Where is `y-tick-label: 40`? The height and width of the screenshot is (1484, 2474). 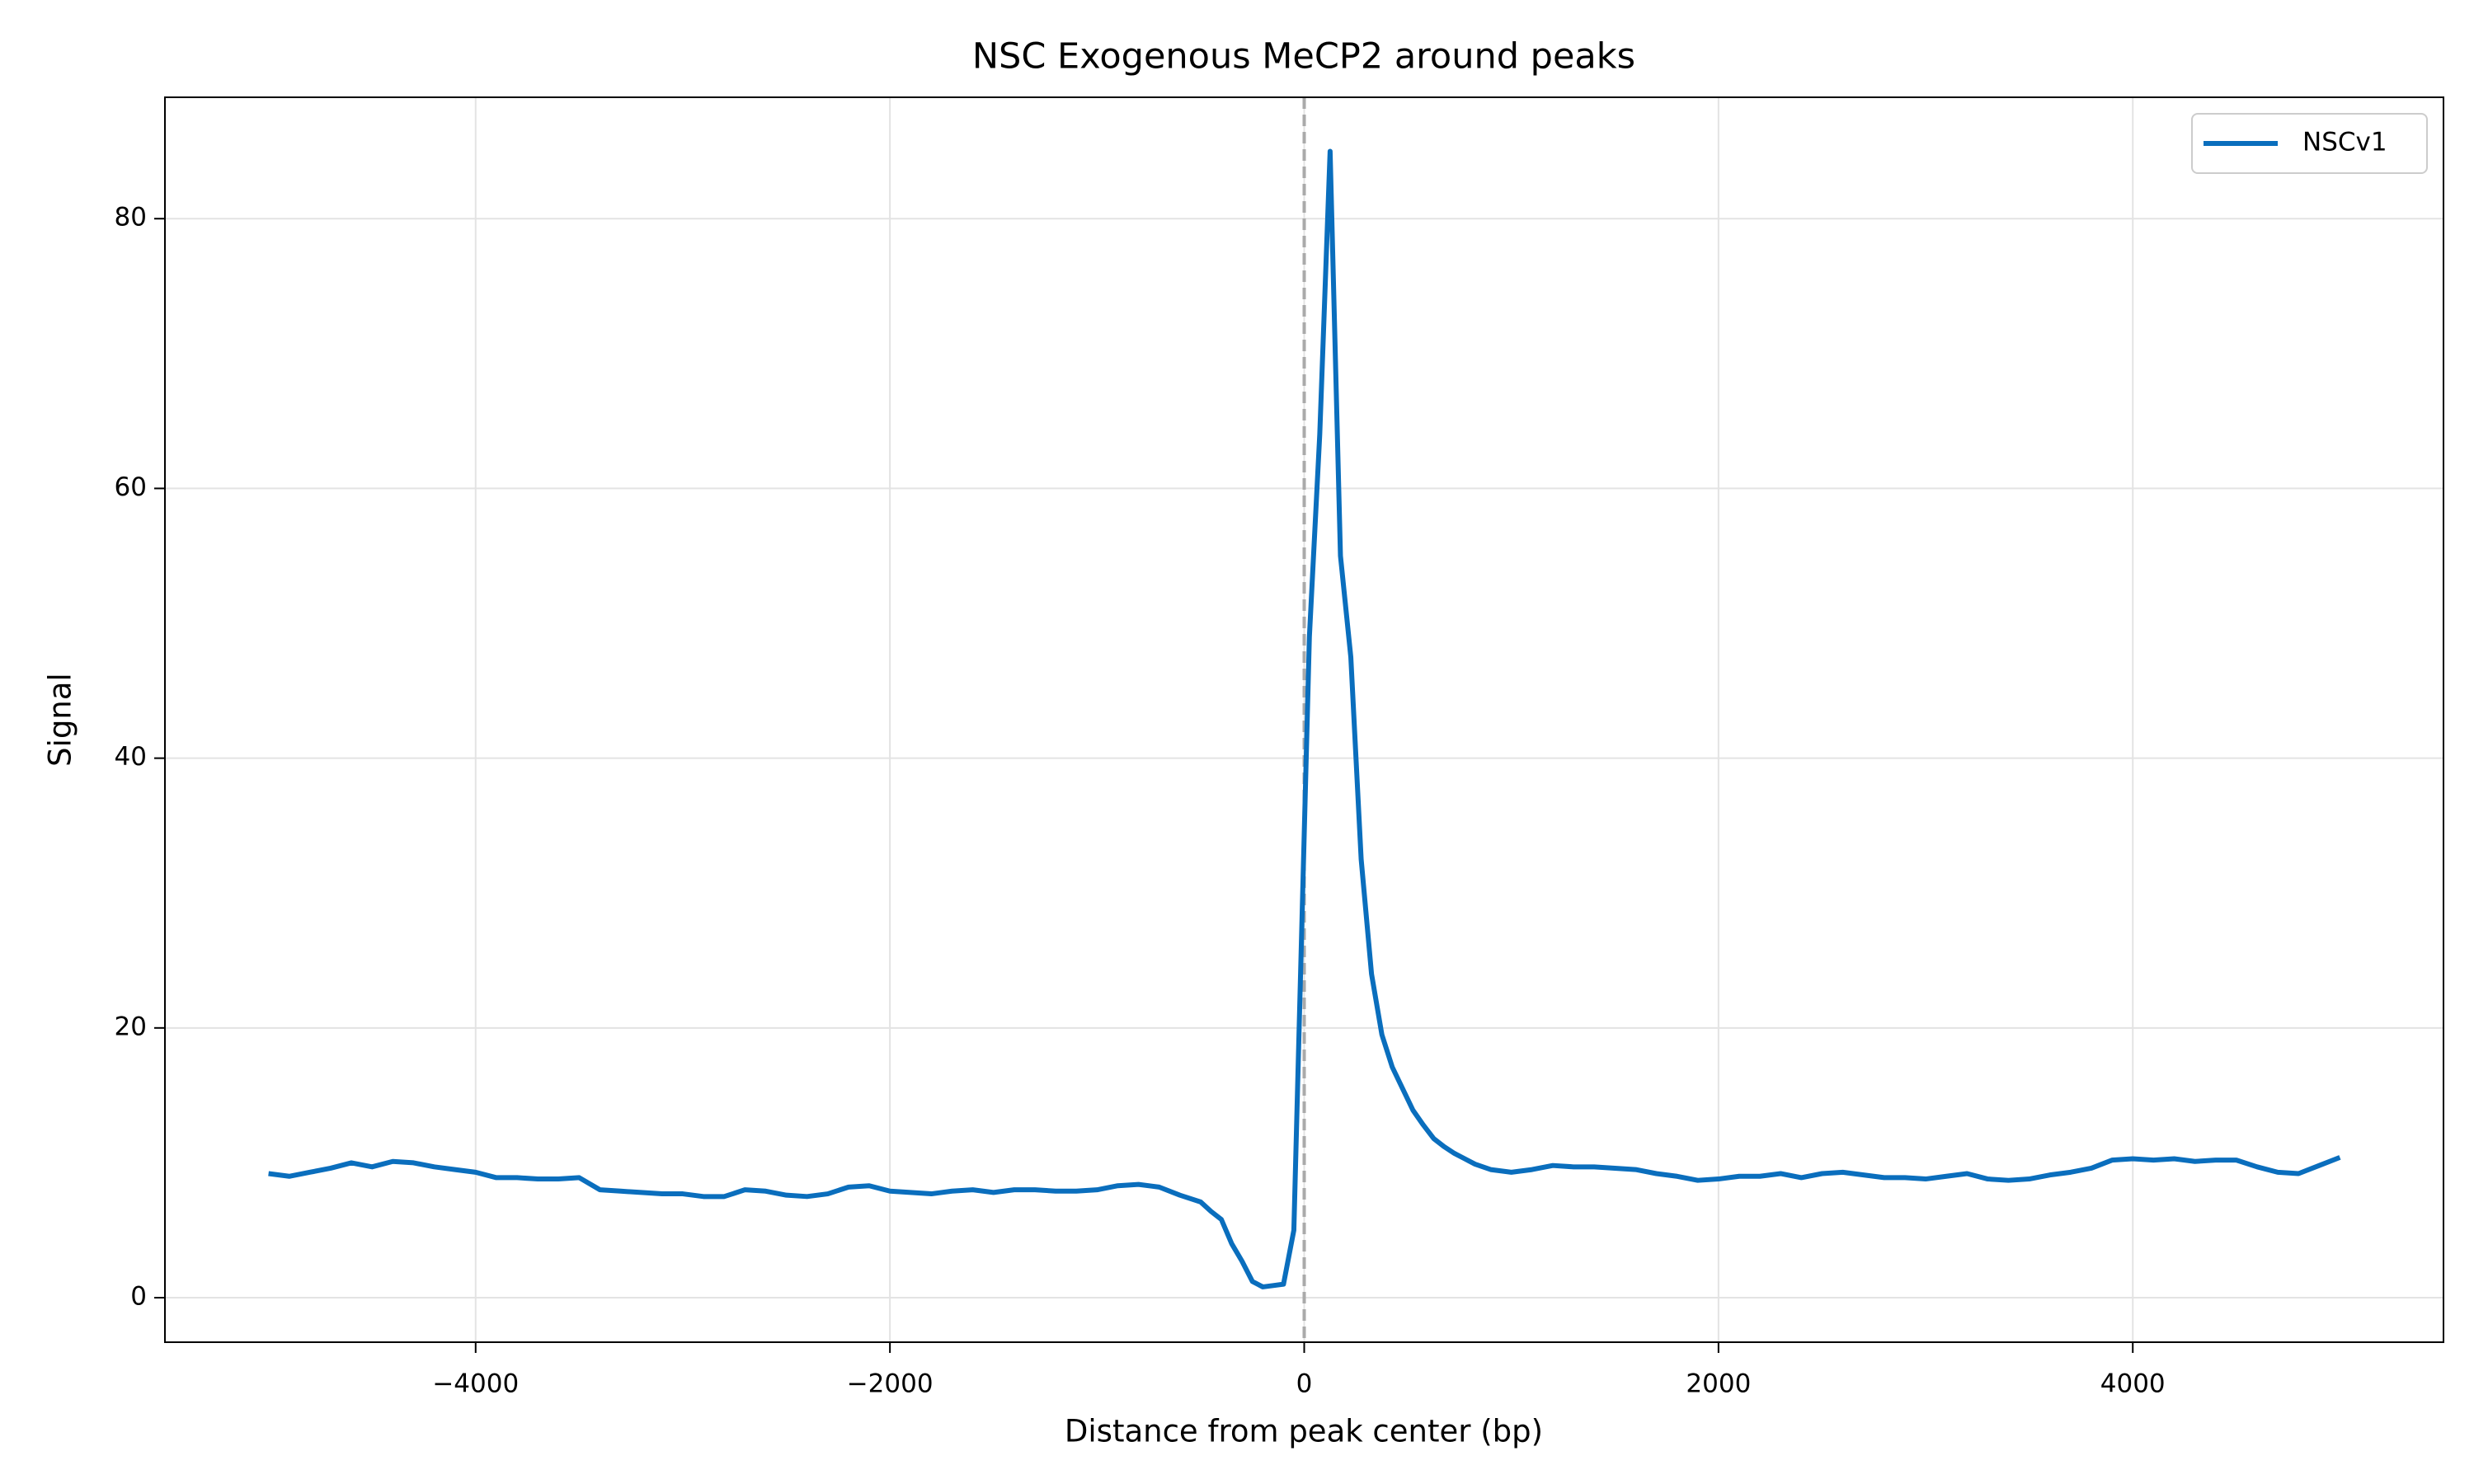 y-tick-label: 40 is located at coordinates (131, 757).